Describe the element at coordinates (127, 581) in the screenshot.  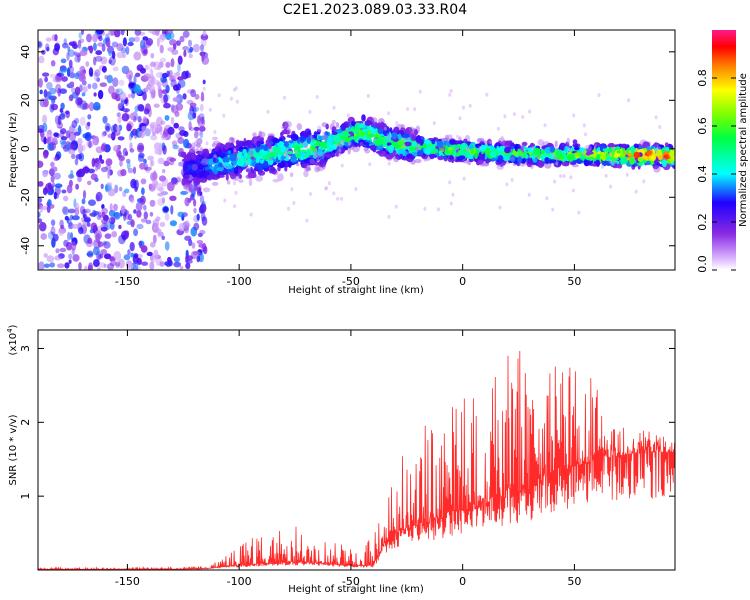
I see `x-tick-label: -150` at that location.